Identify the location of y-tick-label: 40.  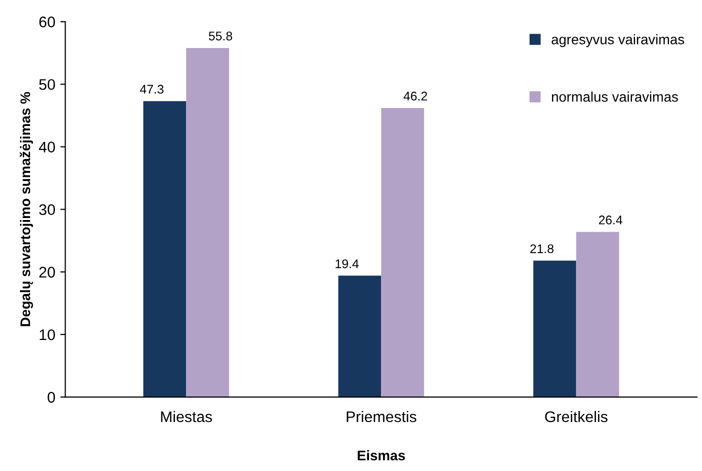
(46, 147).